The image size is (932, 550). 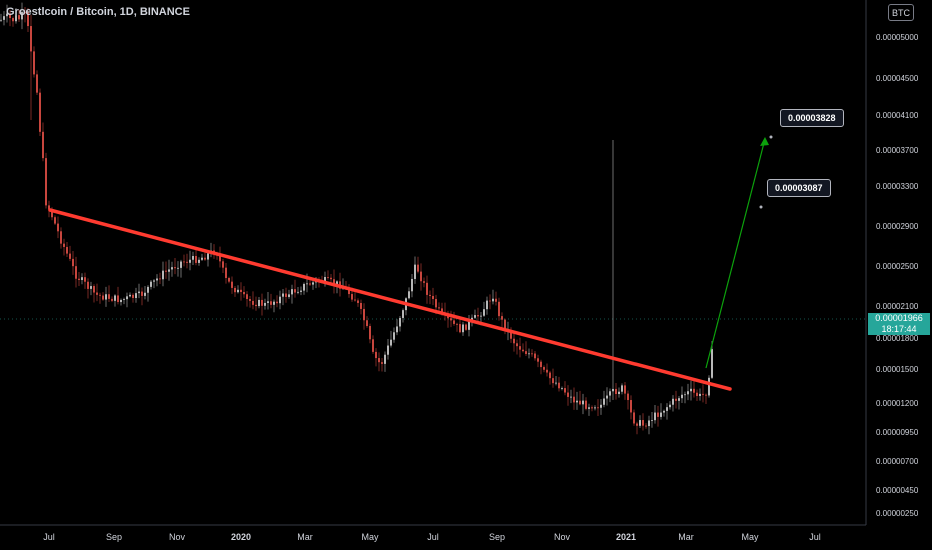 I want to click on projection-arrow-line, so click(x=735, y=253).